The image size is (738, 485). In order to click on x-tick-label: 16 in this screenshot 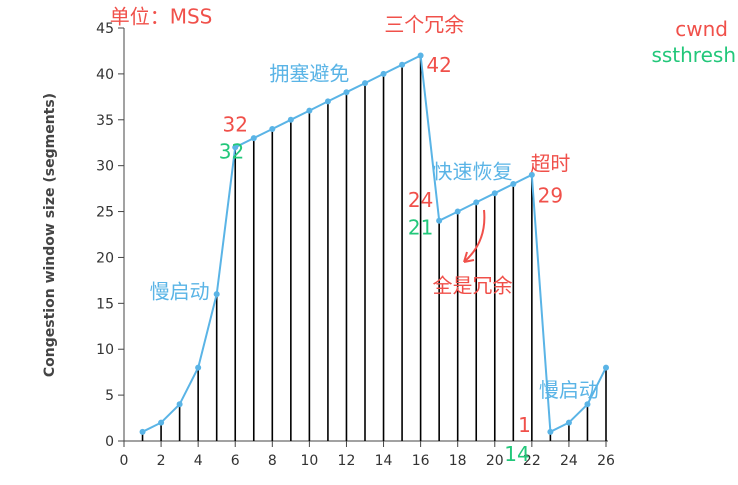, I will do `click(421, 461)`.